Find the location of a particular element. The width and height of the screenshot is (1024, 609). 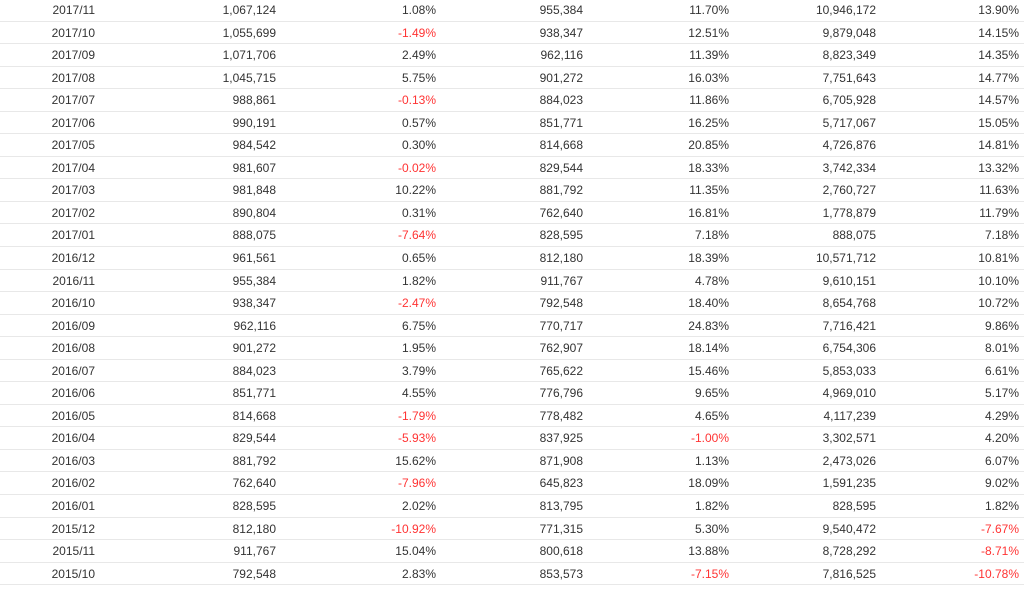

value-cell: 955,384 is located at coordinates (561, 10).